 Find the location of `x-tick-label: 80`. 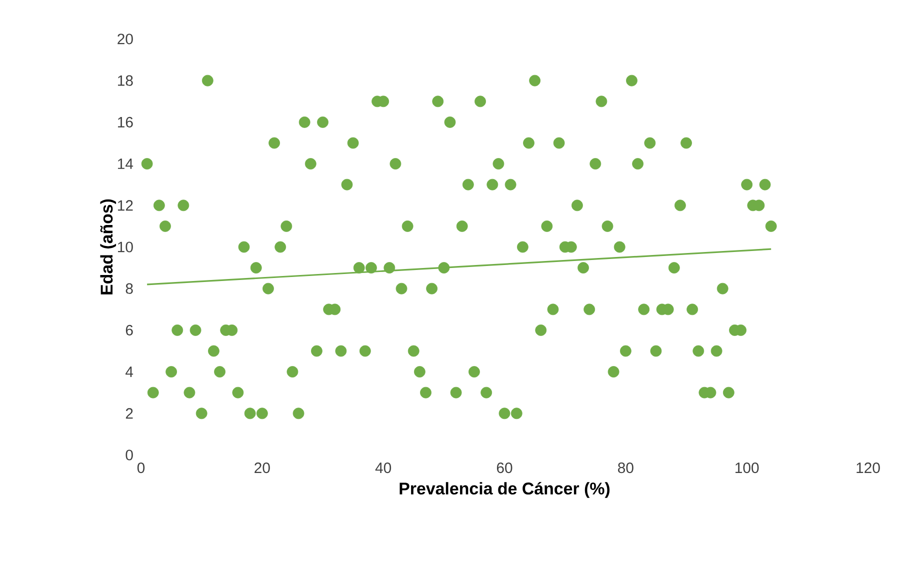

x-tick-label: 80 is located at coordinates (626, 468).